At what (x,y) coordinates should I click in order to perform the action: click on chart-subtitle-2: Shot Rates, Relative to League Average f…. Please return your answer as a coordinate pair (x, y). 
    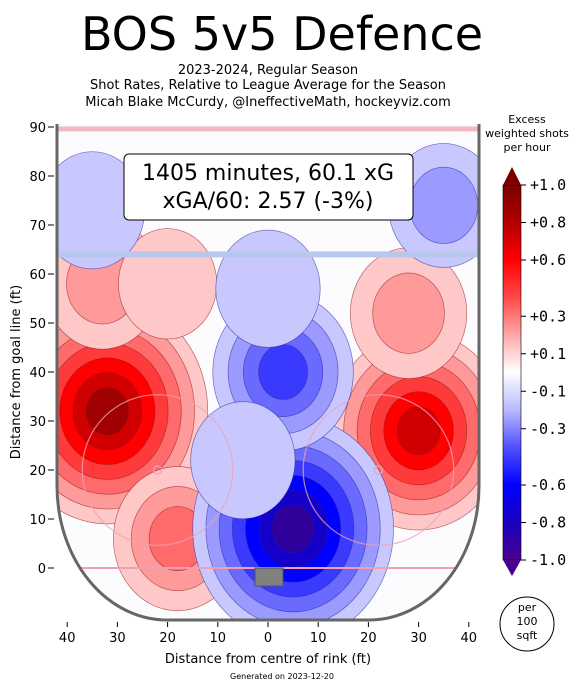
    Looking at the image, I should click on (268, 85).